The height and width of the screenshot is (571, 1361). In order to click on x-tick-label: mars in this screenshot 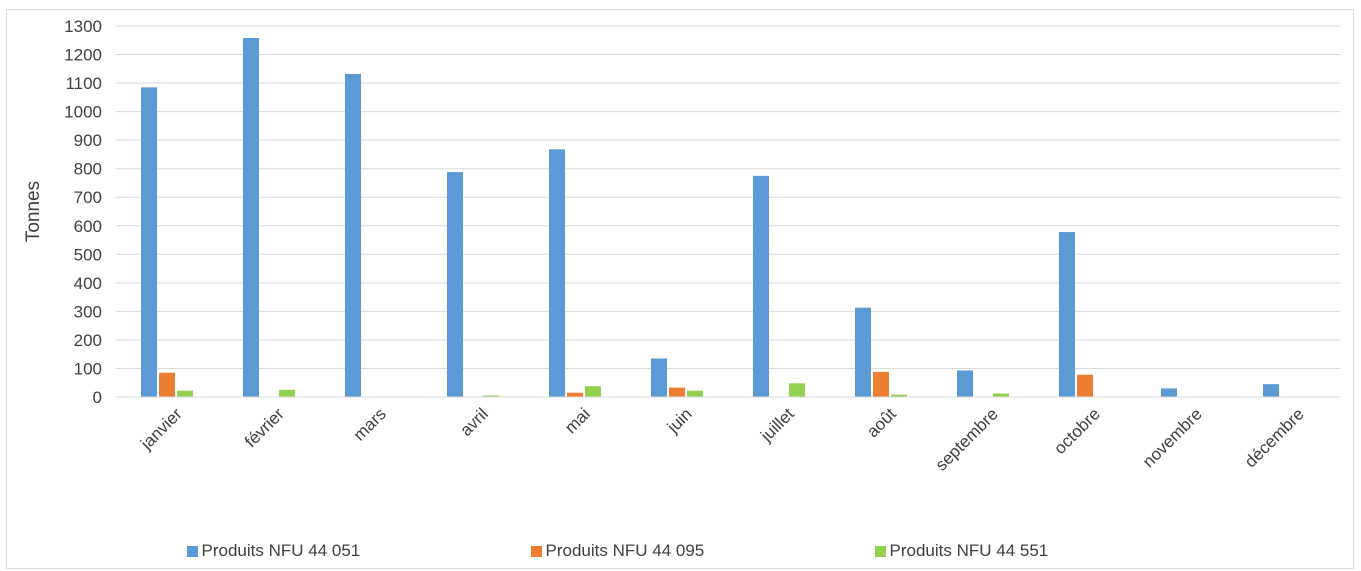, I will do `click(370, 424)`.